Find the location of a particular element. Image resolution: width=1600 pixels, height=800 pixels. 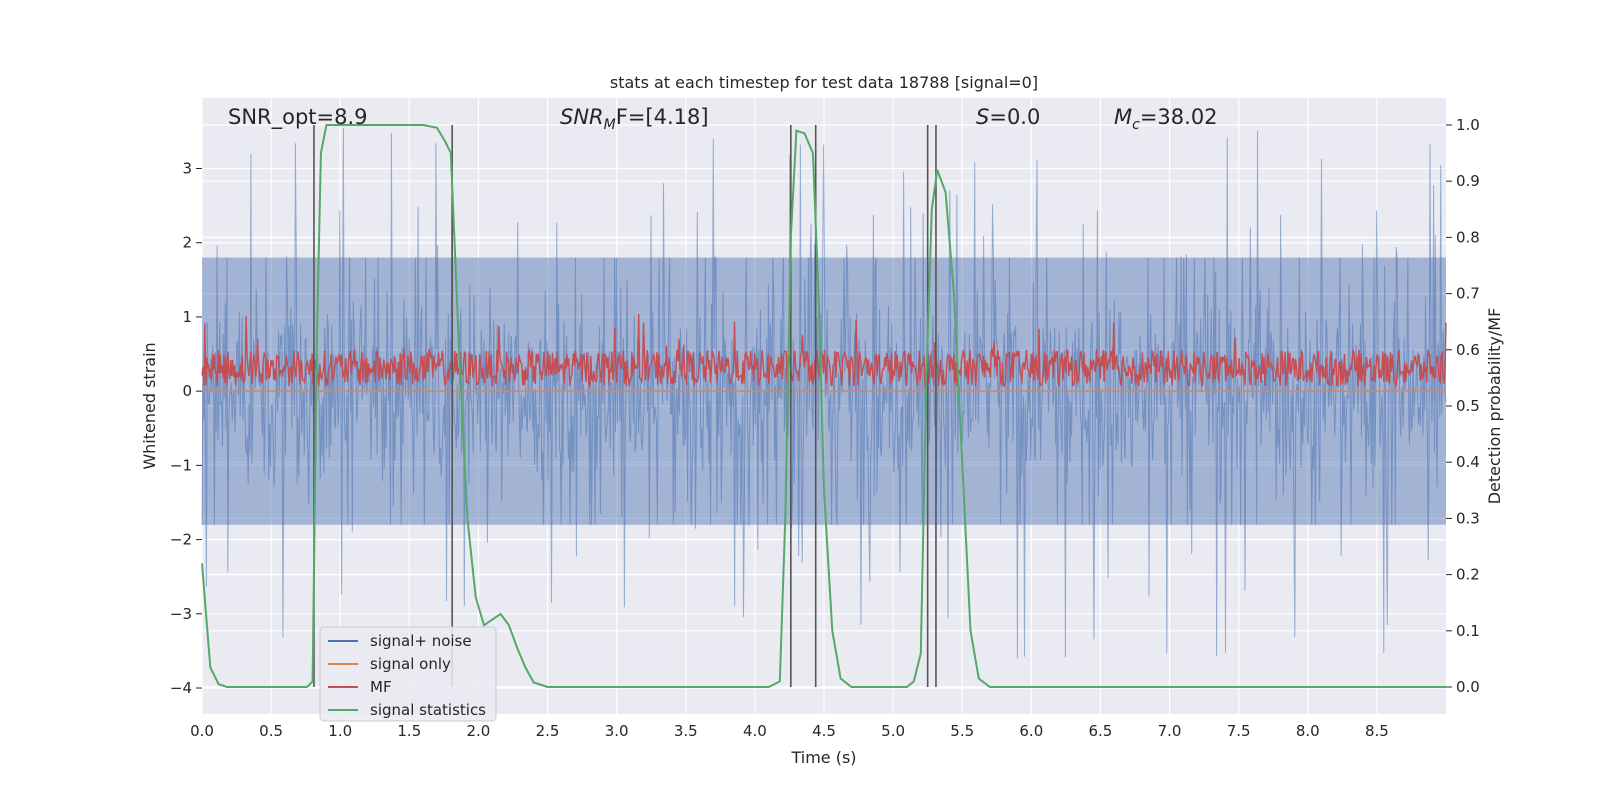

x-tick-label: 2.0 is located at coordinates (479, 731).